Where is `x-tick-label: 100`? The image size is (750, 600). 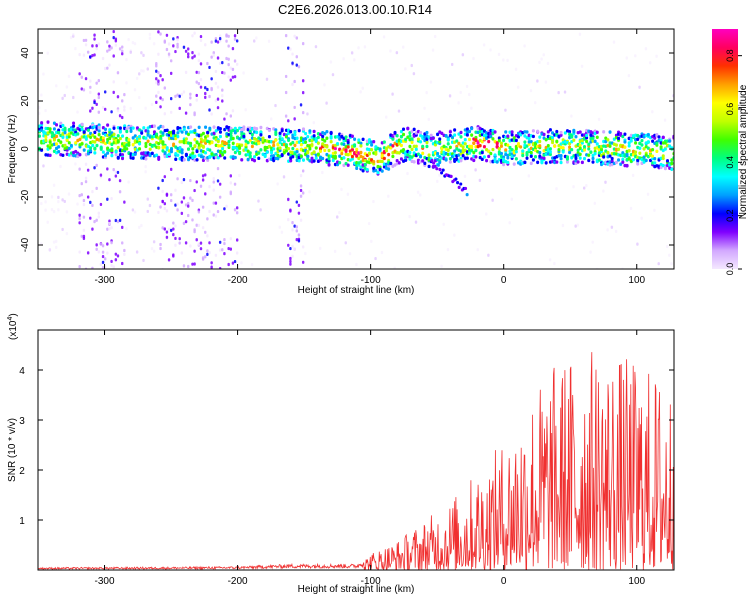 x-tick-label: 100 is located at coordinates (636, 280).